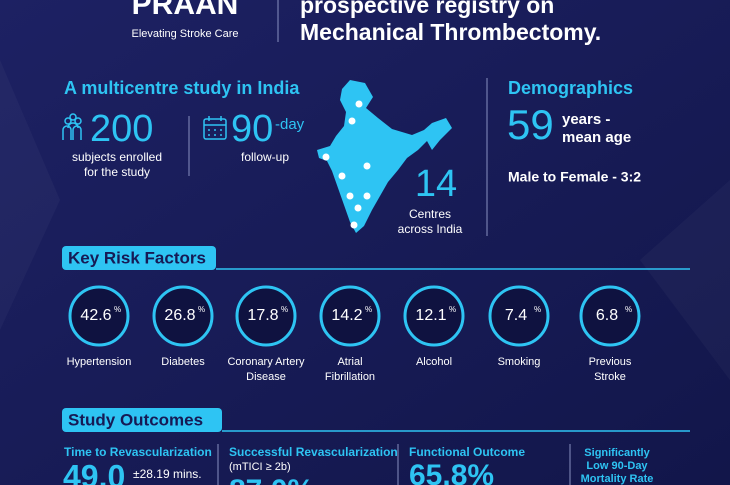  Describe the element at coordinates (607, 315) in the screenshot. I see `risk-value: 6.8` at that location.